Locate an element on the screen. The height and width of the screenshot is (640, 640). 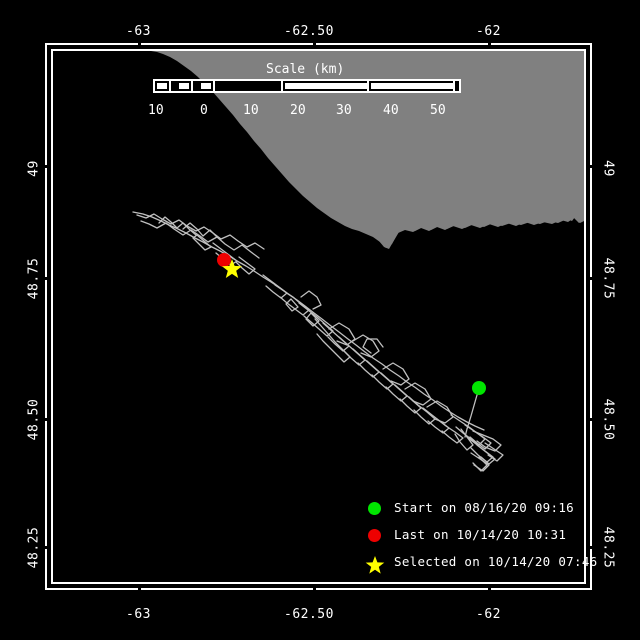
x-axis-bottom-label-1: -63 is located at coordinates (138, 614).